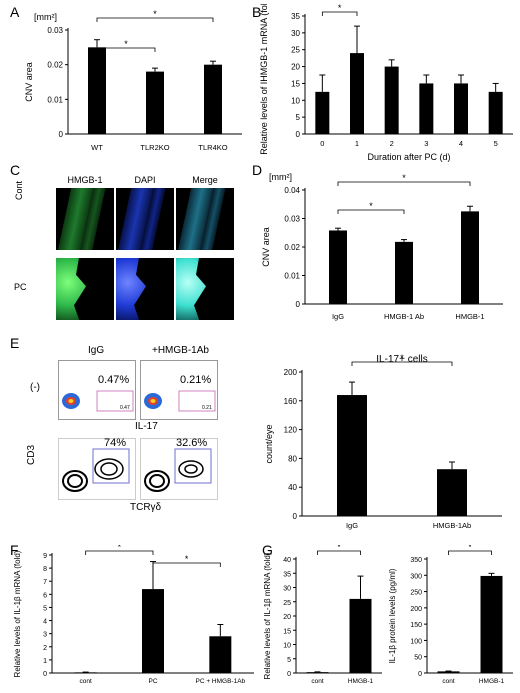 Image resolution: width=520 pixels, height=693 pixels. What do you see at coordinates (295, 67) in the screenshot?
I see `y-tick-label-b: 20` at bounding box center [295, 67].